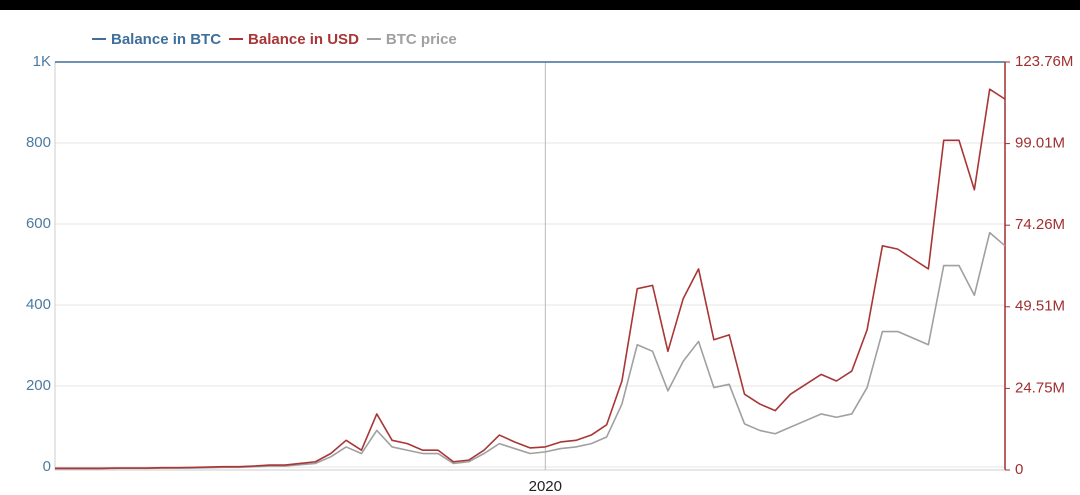 The image size is (1080, 495). What do you see at coordinates (540, 5) in the screenshot?
I see `top-bar` at bounding box center [540, 5].